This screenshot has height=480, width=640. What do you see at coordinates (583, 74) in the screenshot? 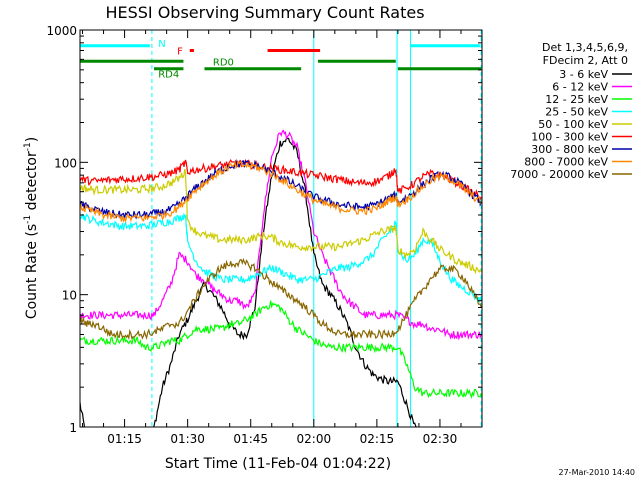
I see `legend-label-3-6-kev: 3 - 6 keV` at bounding box center [583, 74].